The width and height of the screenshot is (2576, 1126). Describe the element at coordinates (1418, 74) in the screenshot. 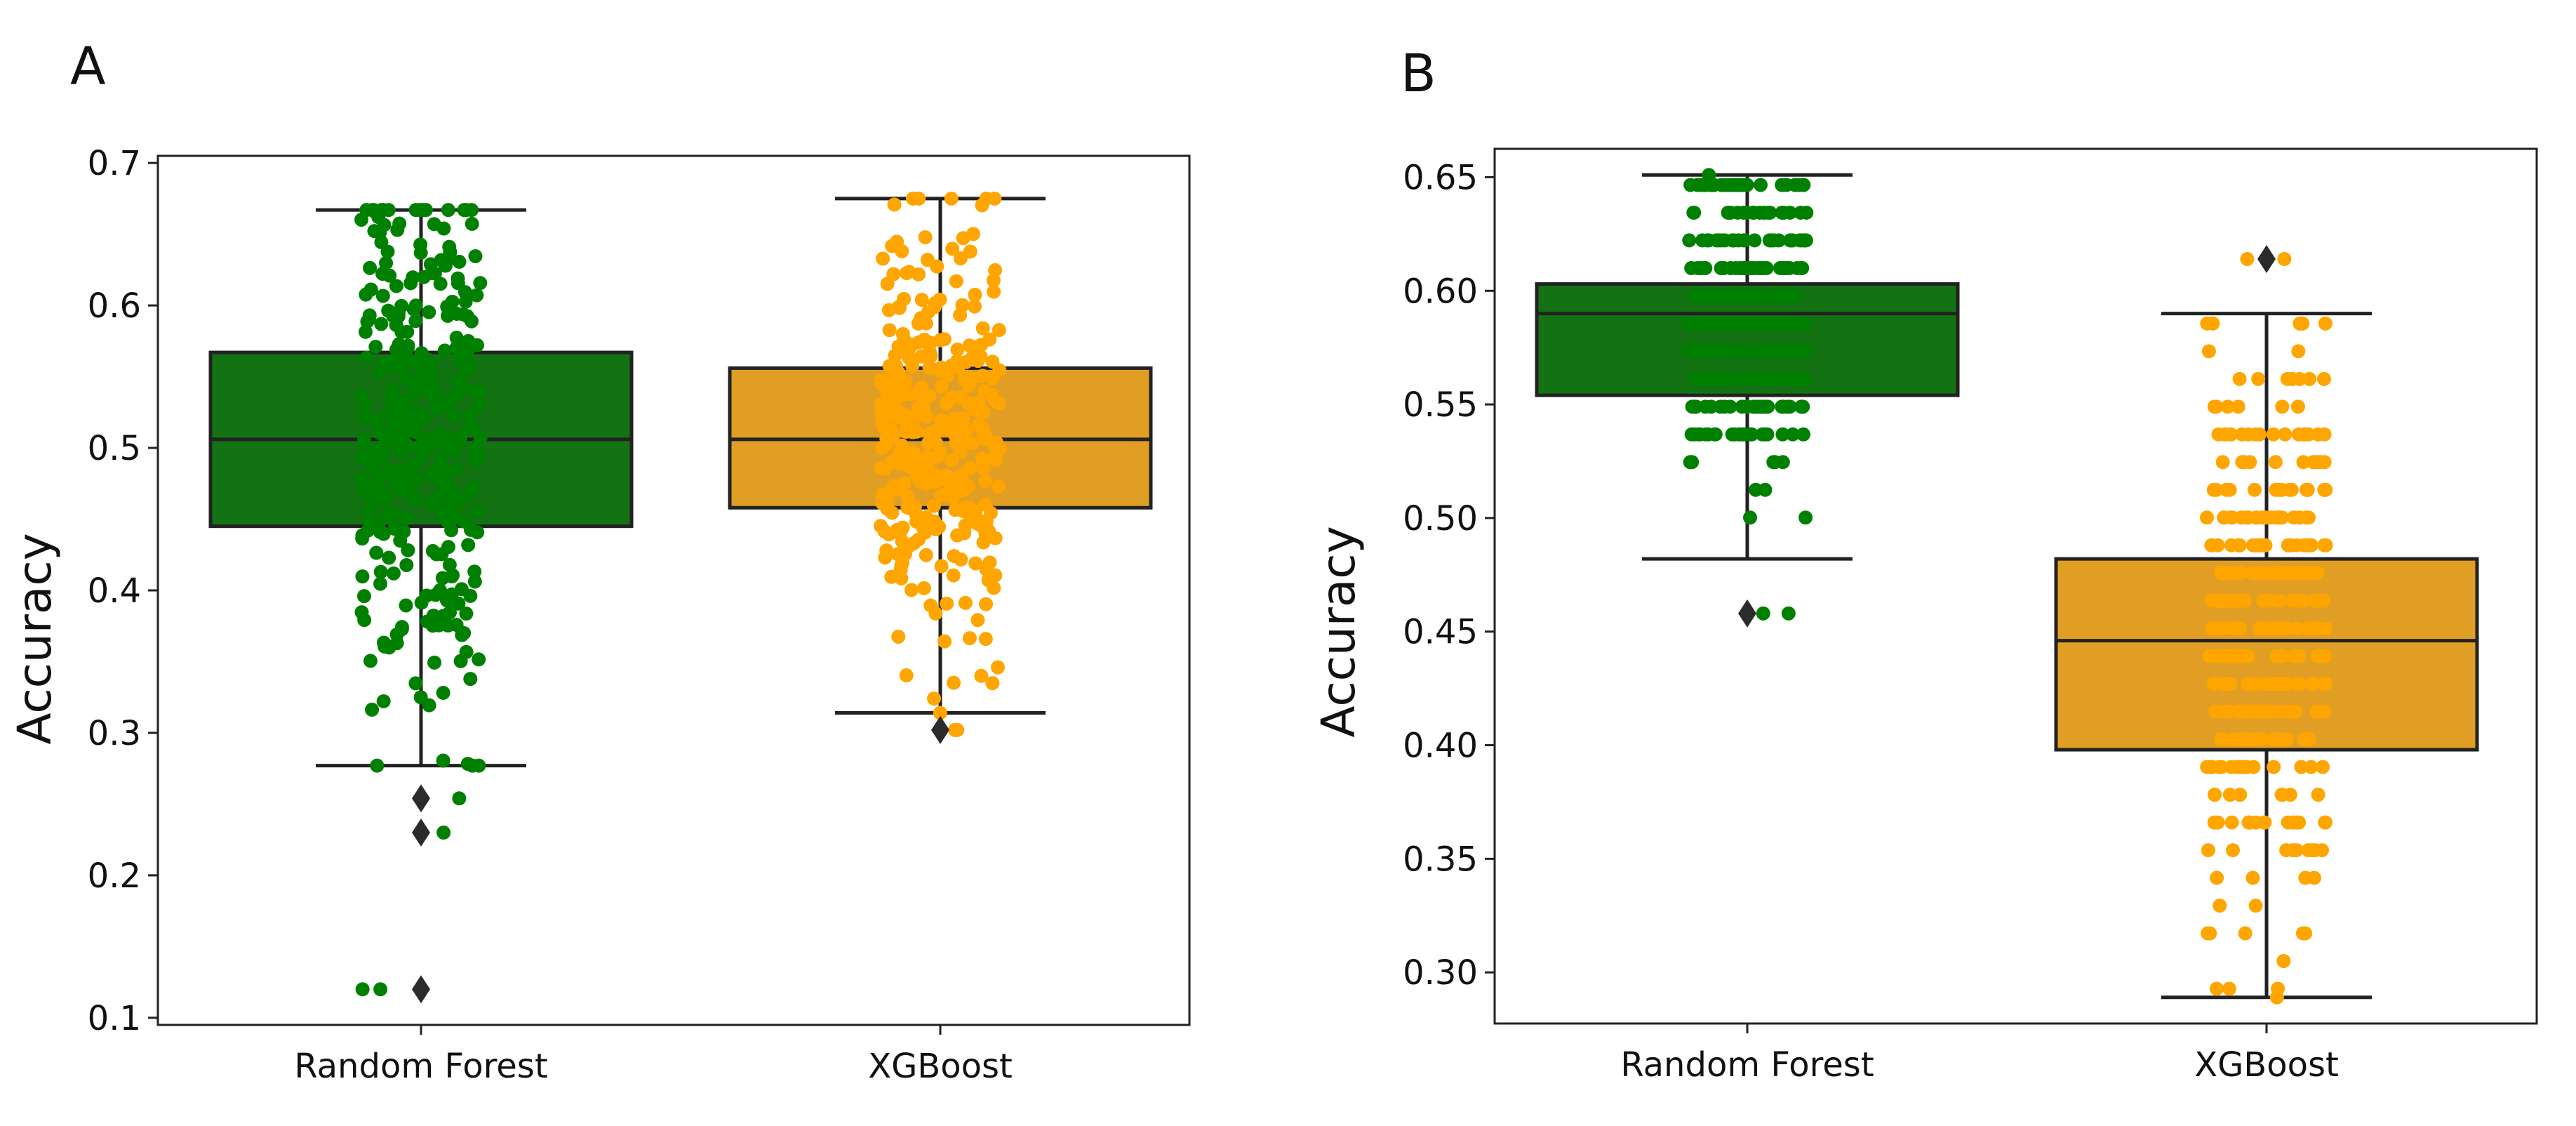

I see `panel-b-label: B` at that location.